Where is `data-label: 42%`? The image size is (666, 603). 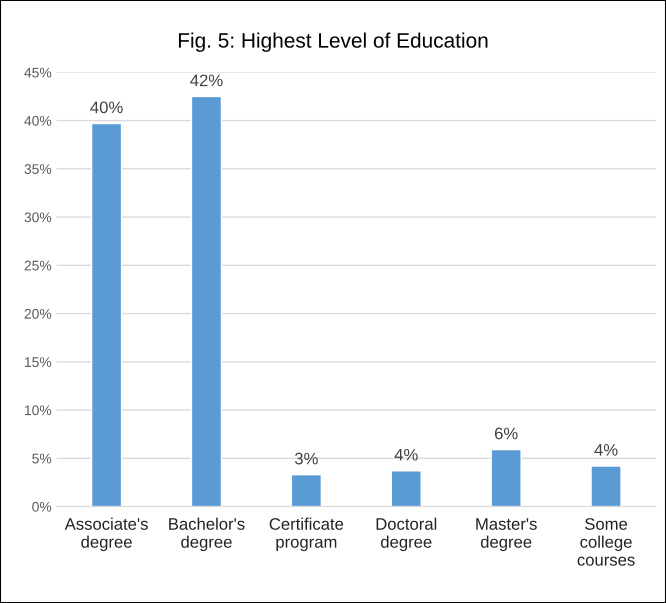
data-label: 42% is located at coordinates (206, 80).